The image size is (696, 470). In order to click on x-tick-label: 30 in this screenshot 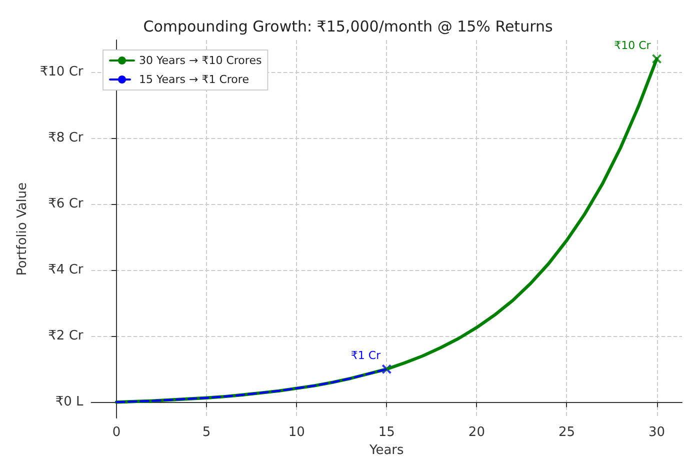, I will do `click(657, 432)`.